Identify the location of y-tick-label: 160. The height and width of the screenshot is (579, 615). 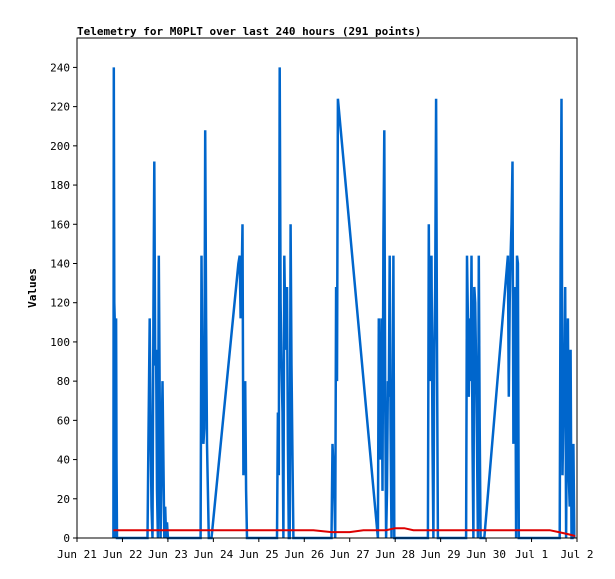
(60, 224).